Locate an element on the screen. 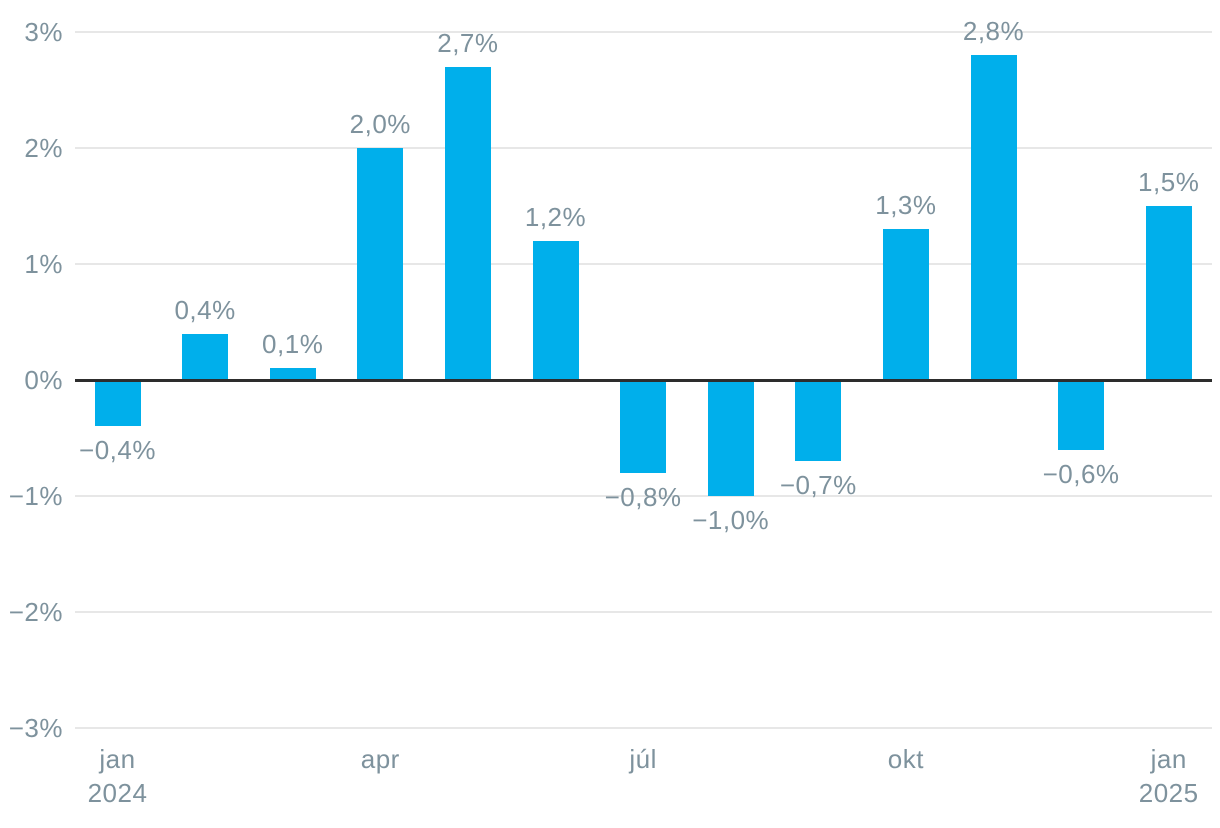 This screenshot has width=1220, height=828. x-axis-tick-label: jan 2024 is located at coordinates (118, 776).